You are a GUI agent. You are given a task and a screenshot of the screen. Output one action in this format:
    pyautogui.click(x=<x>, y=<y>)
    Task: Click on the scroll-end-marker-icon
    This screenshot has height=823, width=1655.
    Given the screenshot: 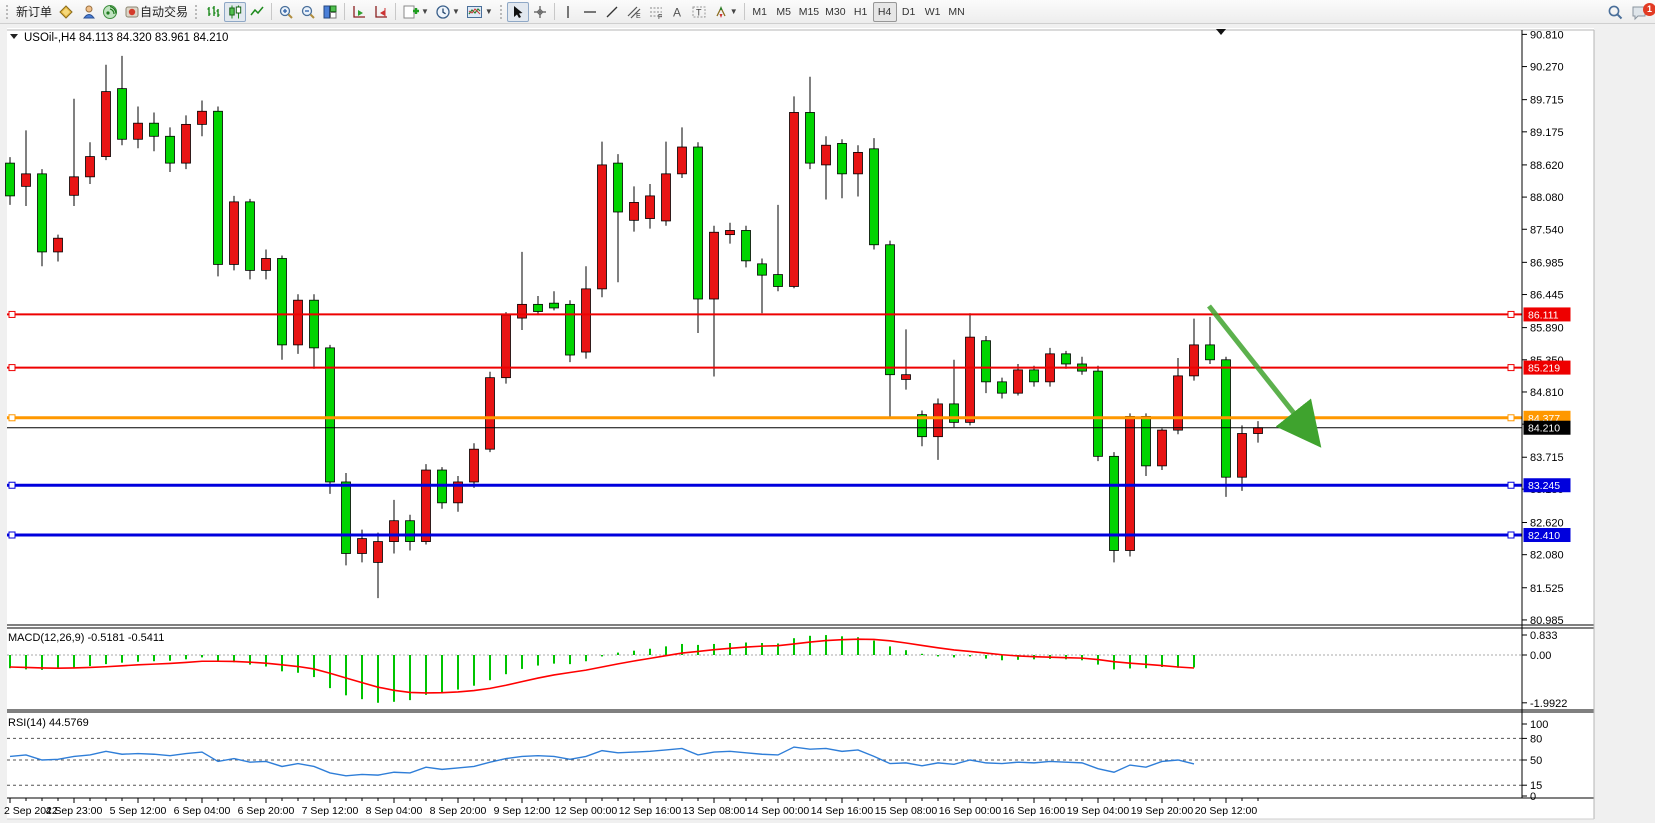 What is the action you would take?
    pyautogui.click(x=1221, y=32)
    